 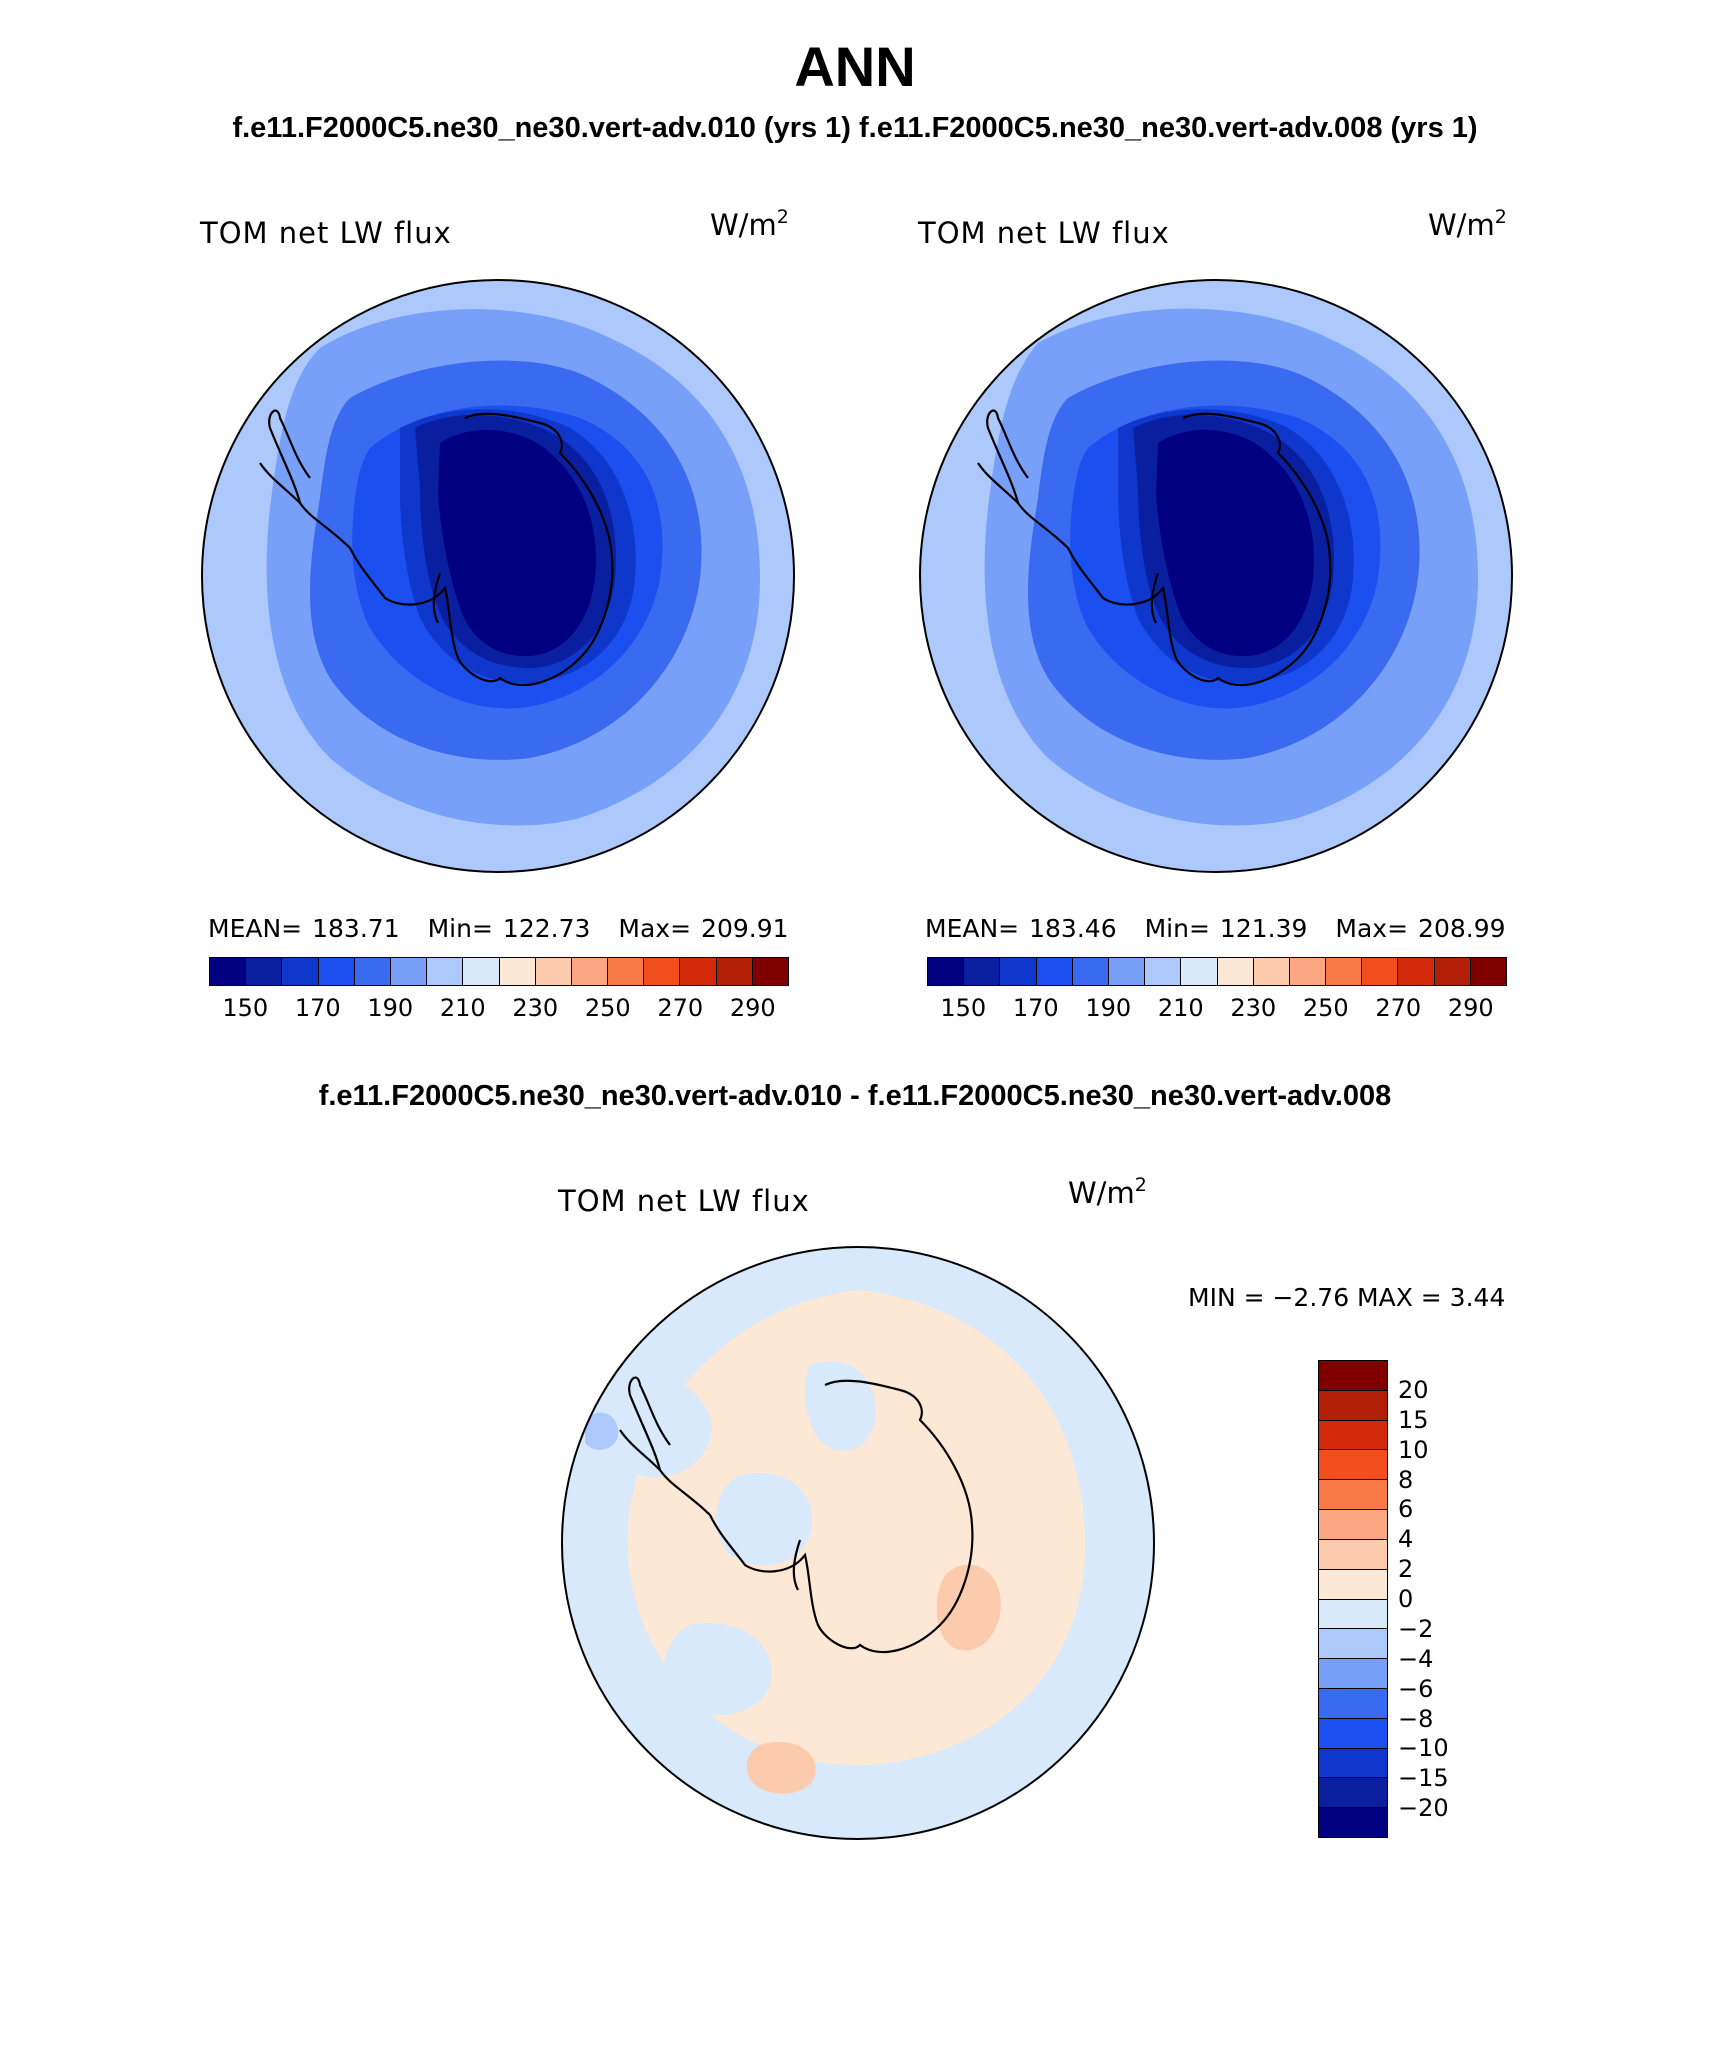 I want to click on panel1-map, so click(x=498, y=576).